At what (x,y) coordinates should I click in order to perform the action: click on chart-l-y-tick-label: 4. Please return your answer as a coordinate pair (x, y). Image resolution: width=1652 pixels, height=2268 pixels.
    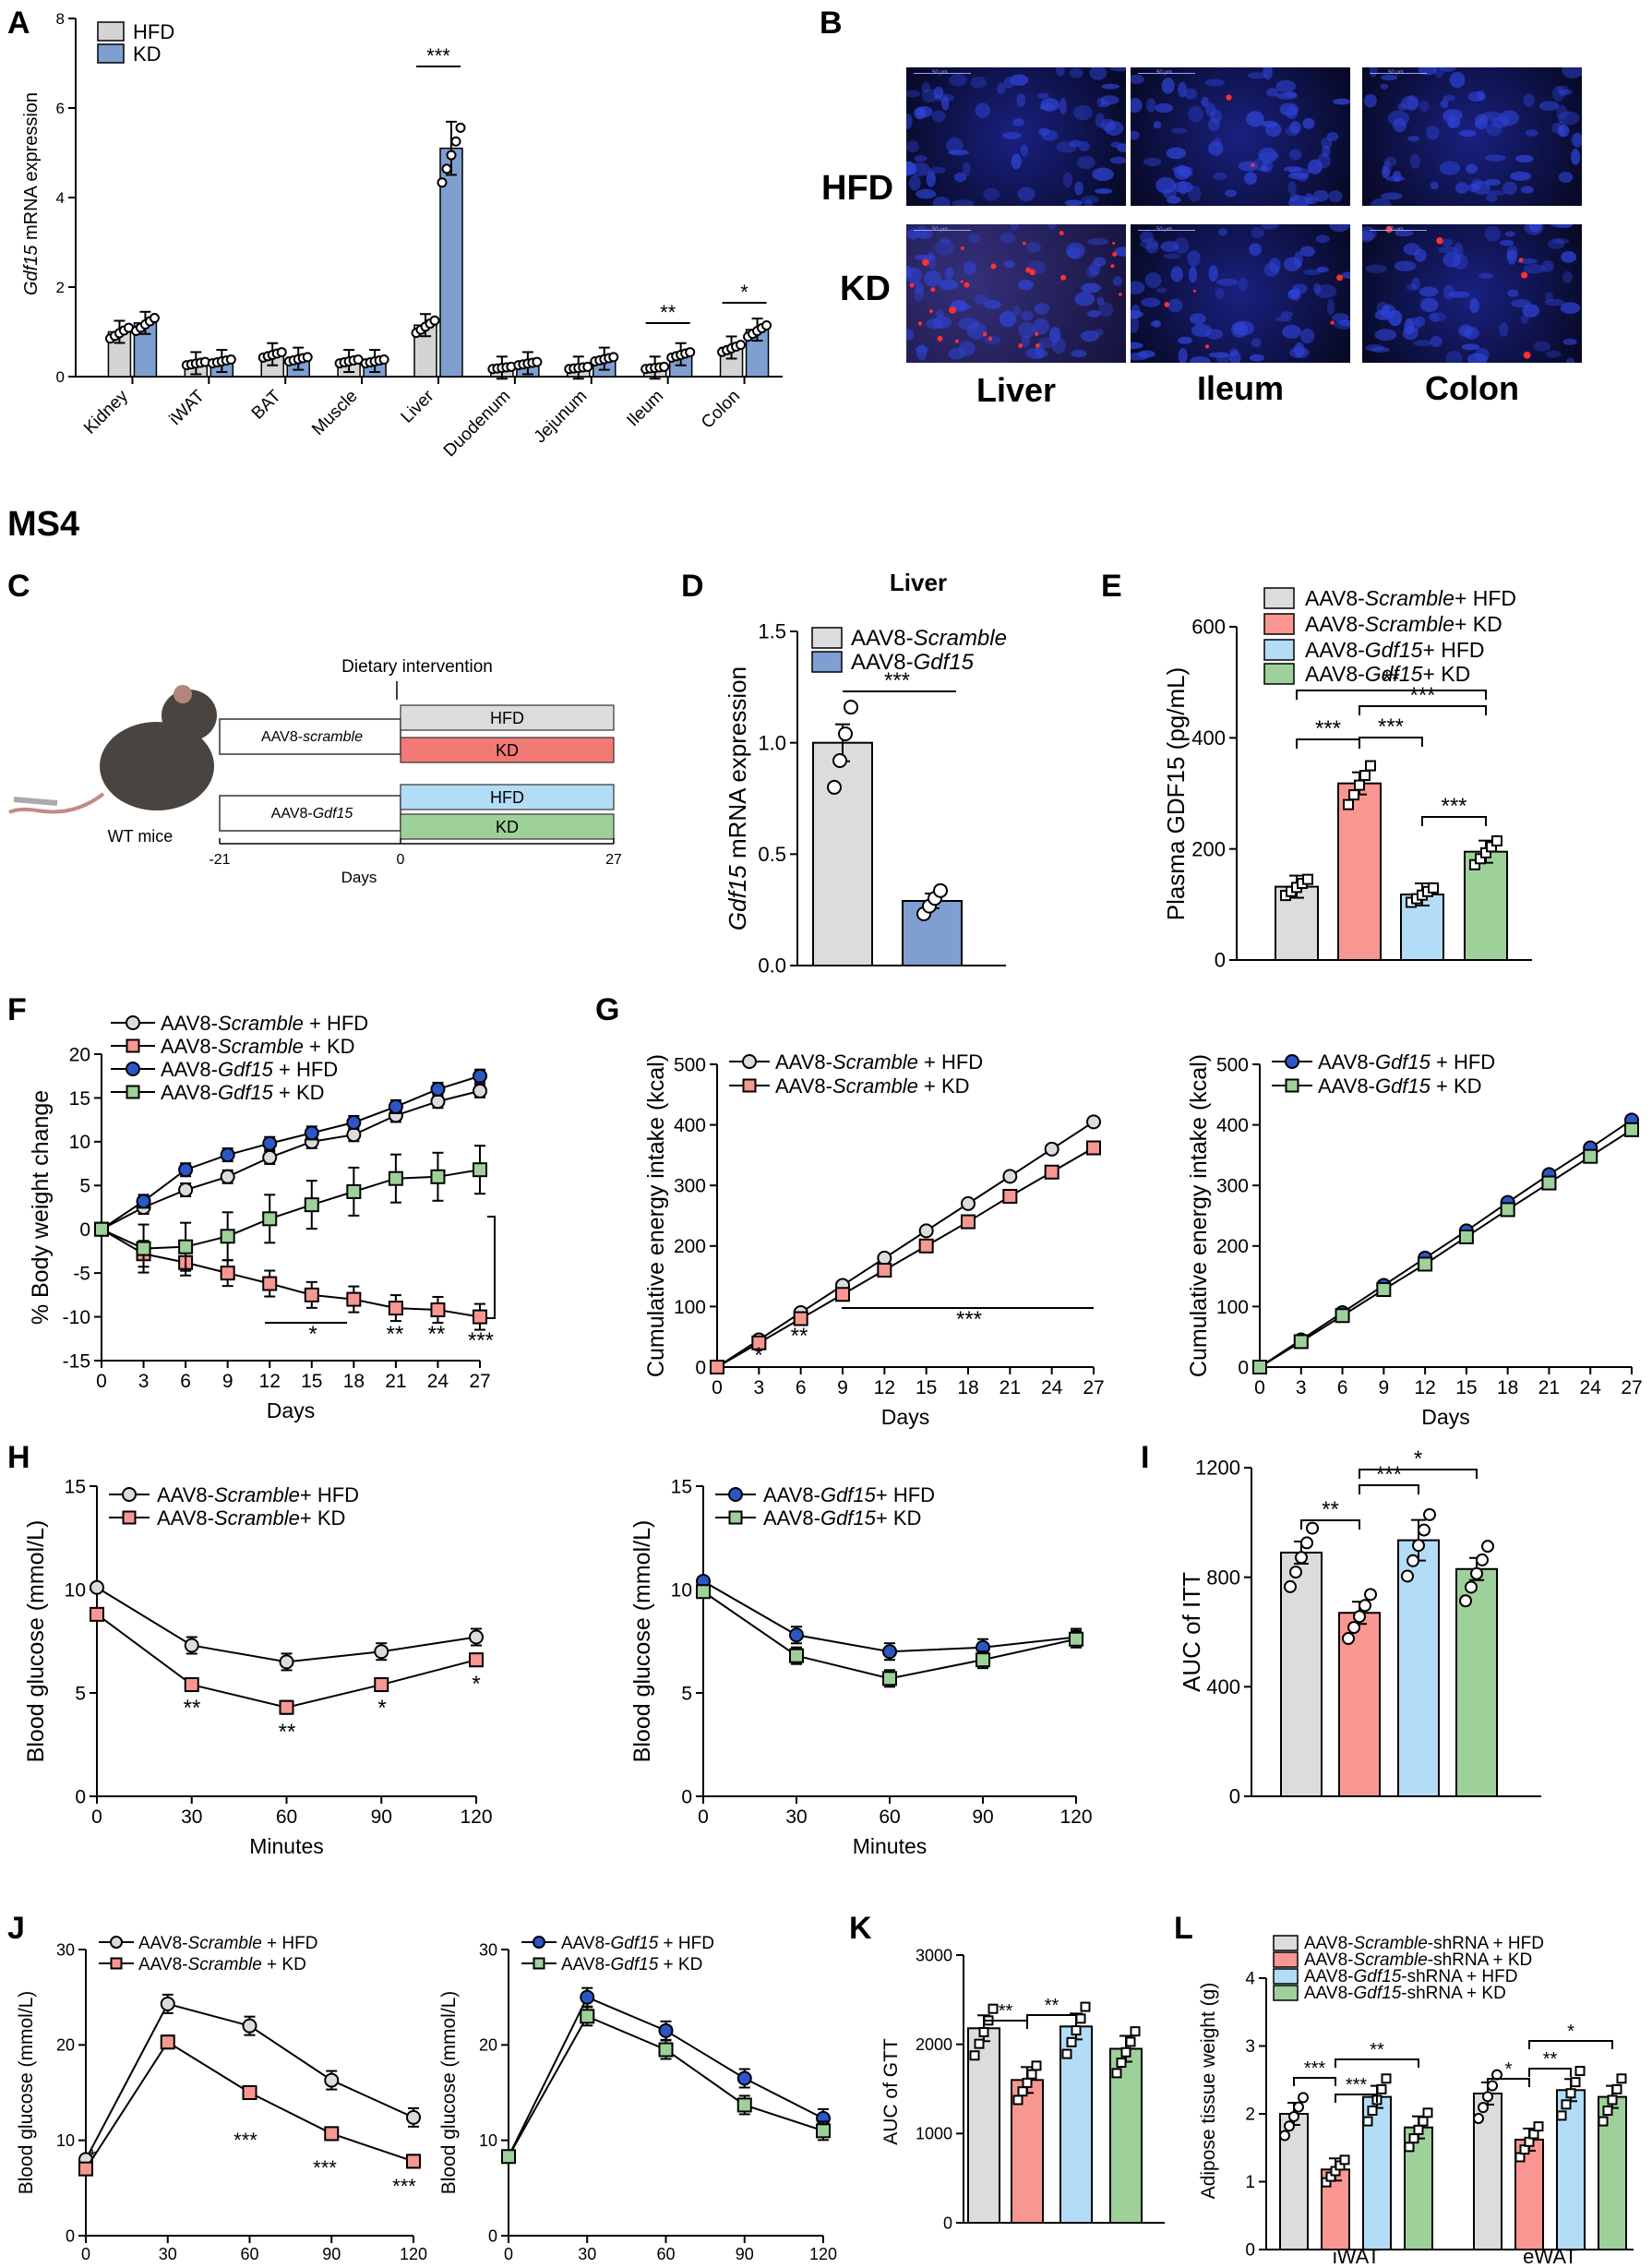
    Looking at the image, I should click on (1250, 1979).